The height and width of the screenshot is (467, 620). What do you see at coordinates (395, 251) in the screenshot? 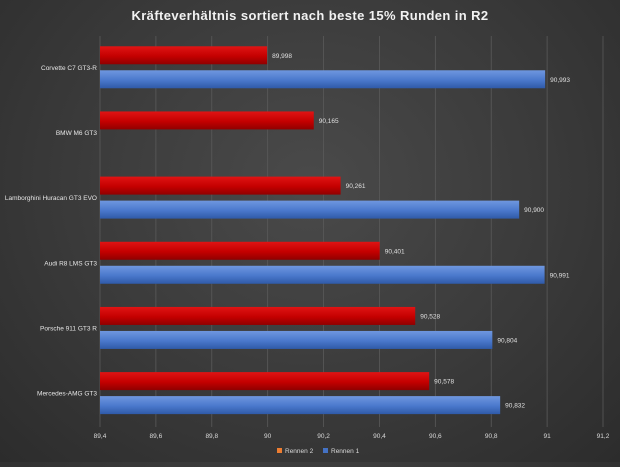
I see `data-label: 90,401` at bounding box center [395, 251].